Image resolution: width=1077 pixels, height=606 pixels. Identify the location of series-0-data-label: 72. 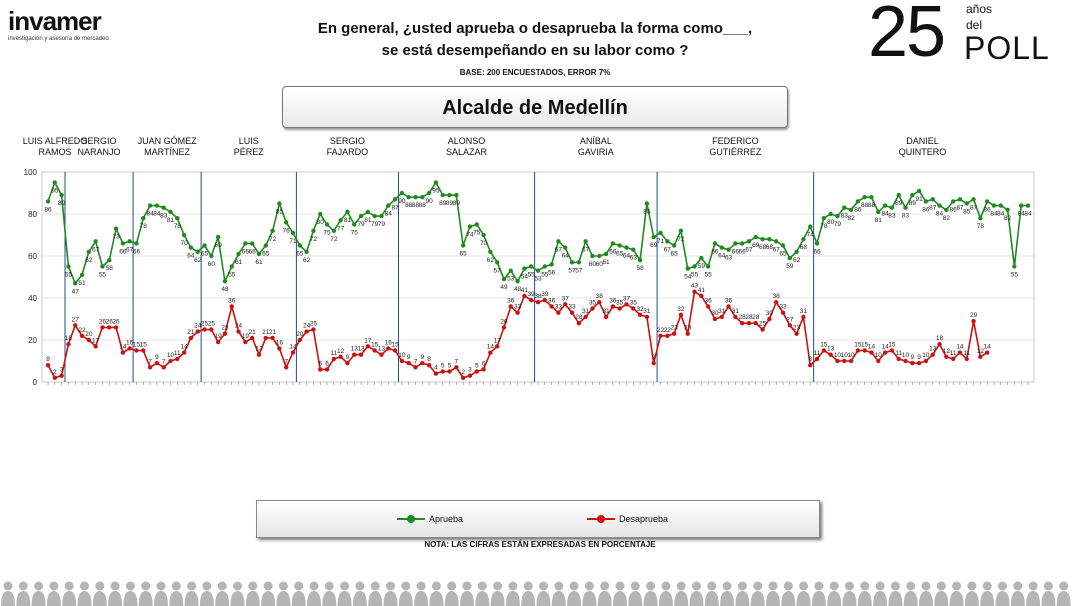
(314, 239).